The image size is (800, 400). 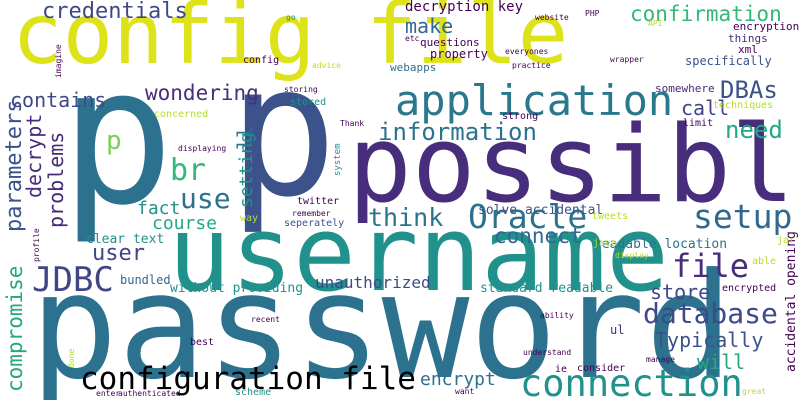 What do you see at coordinates (721, 362) in the screenshot?
I see `word-will: will` at bounding box center [721, 362].